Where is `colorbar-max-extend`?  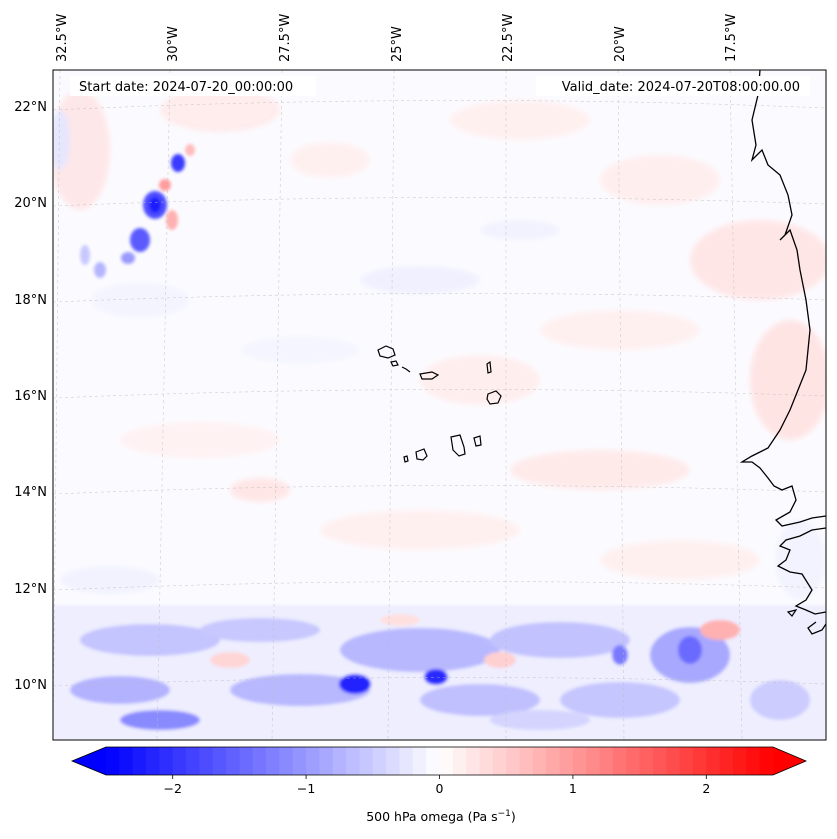
colorbar-max-extend is located at coordinates (789, 761).